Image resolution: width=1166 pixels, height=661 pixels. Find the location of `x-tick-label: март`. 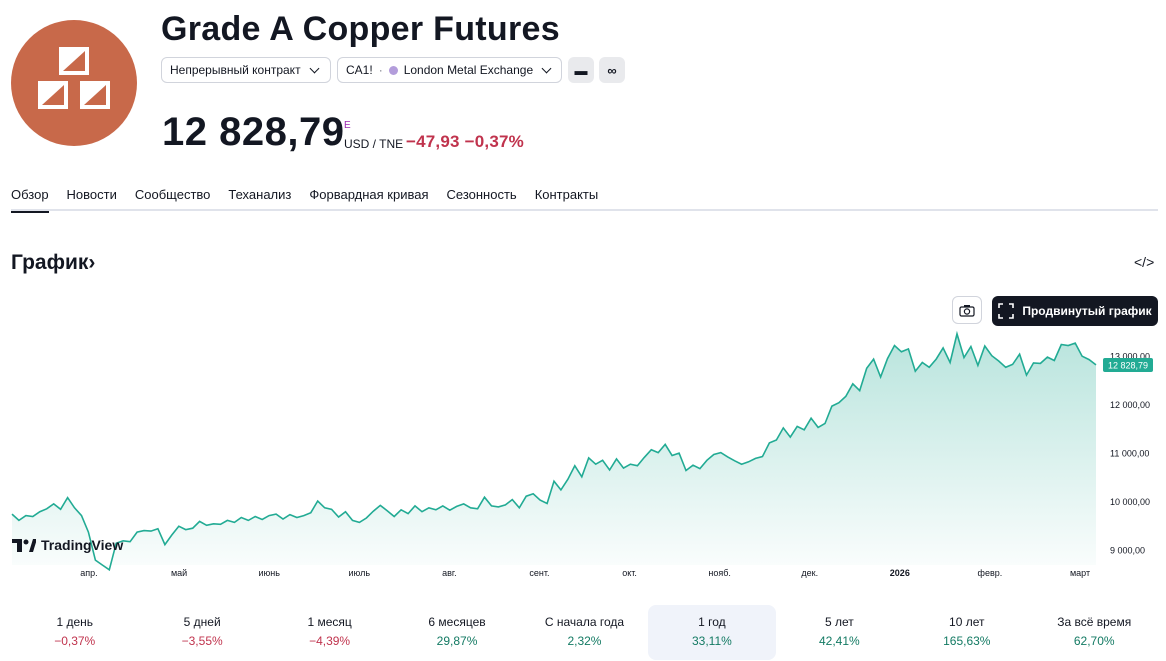

x-tick-label: март is located at coordinates (1080, 573).